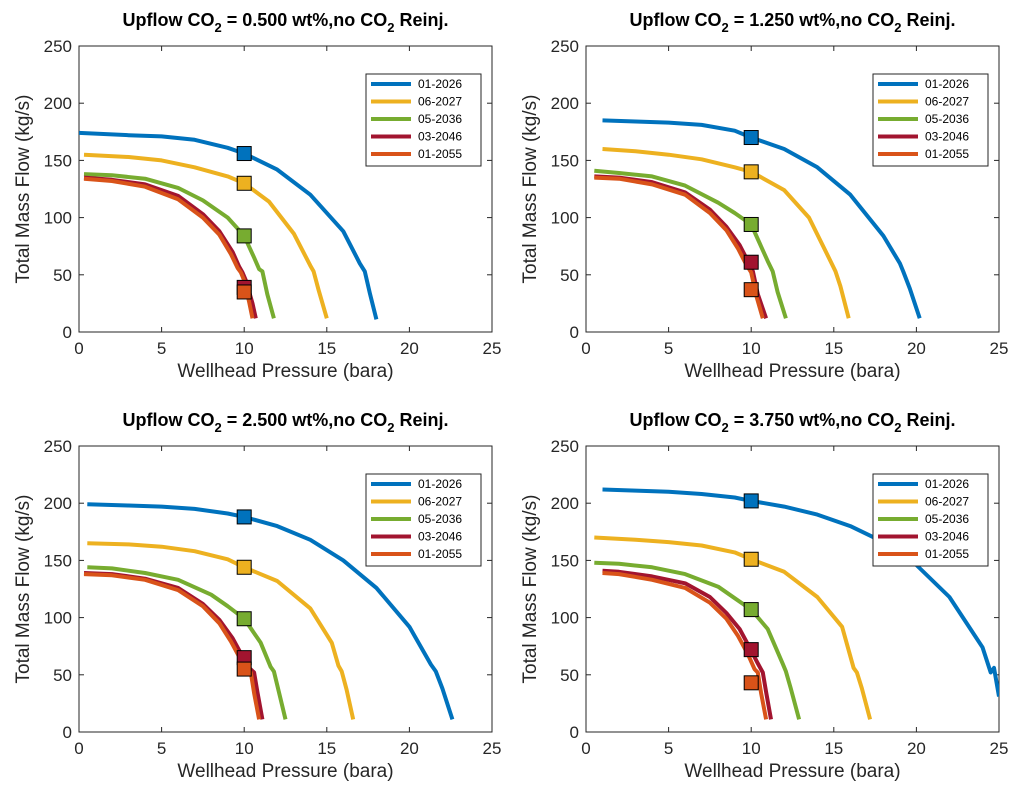  I want to click on title-part: = 3.750 wt%,no CO, so click(812, 420).